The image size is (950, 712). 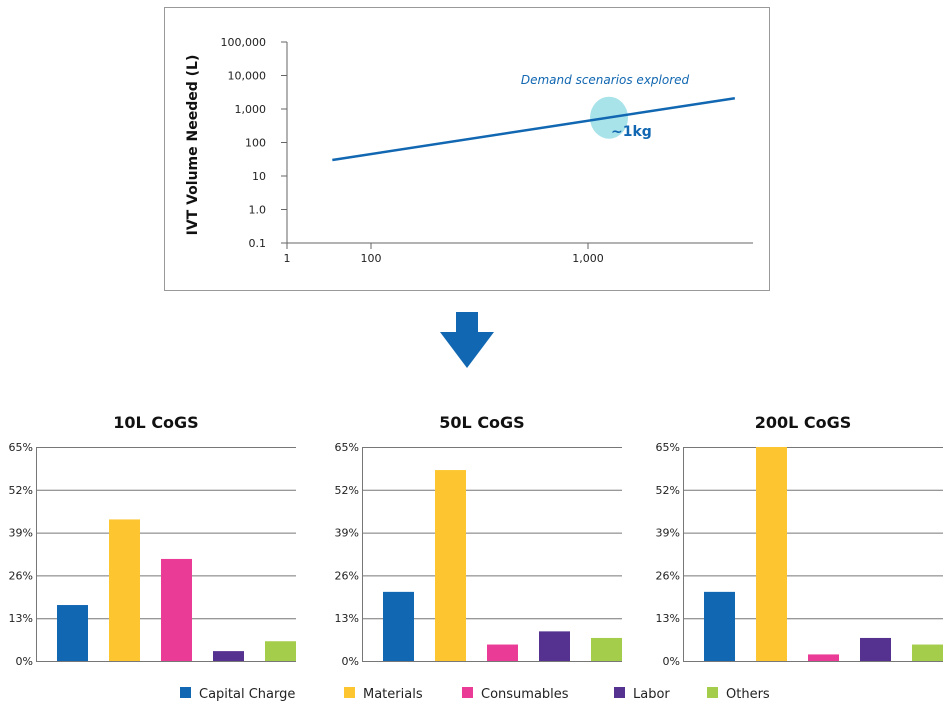 I want to click on y-tick-label: 1.0, so click(x=258, y=210).